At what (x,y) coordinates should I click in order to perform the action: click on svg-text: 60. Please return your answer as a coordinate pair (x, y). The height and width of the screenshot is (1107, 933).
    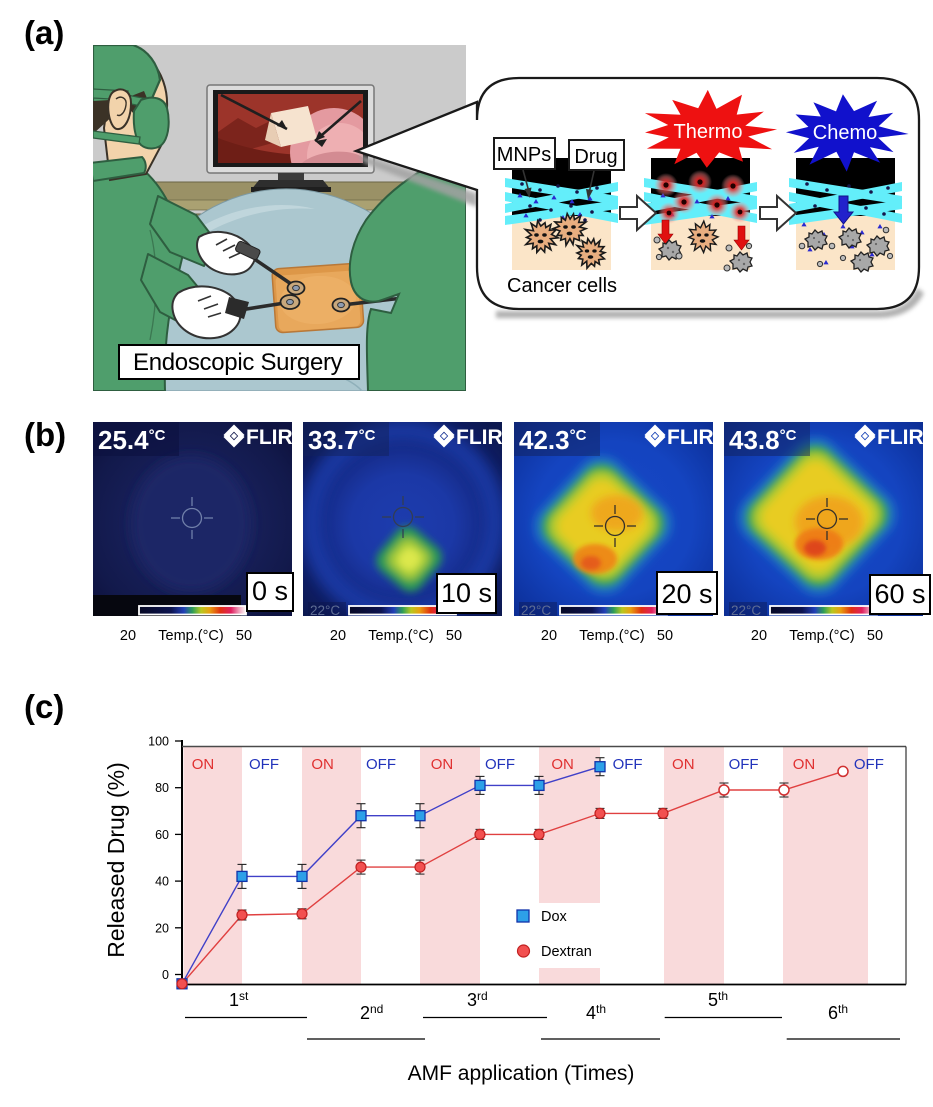
    Looking at the image, I should click on (162, 835).